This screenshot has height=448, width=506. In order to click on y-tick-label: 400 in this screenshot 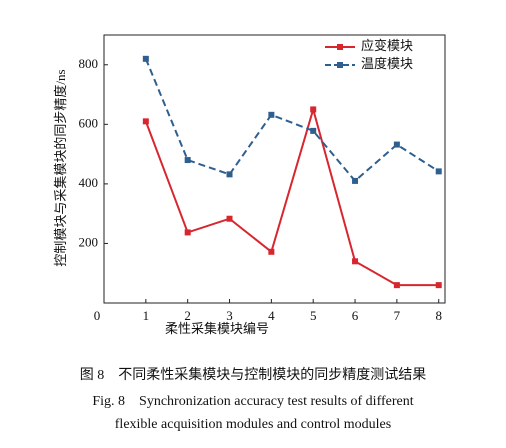, I will do `click(89, 182)`.